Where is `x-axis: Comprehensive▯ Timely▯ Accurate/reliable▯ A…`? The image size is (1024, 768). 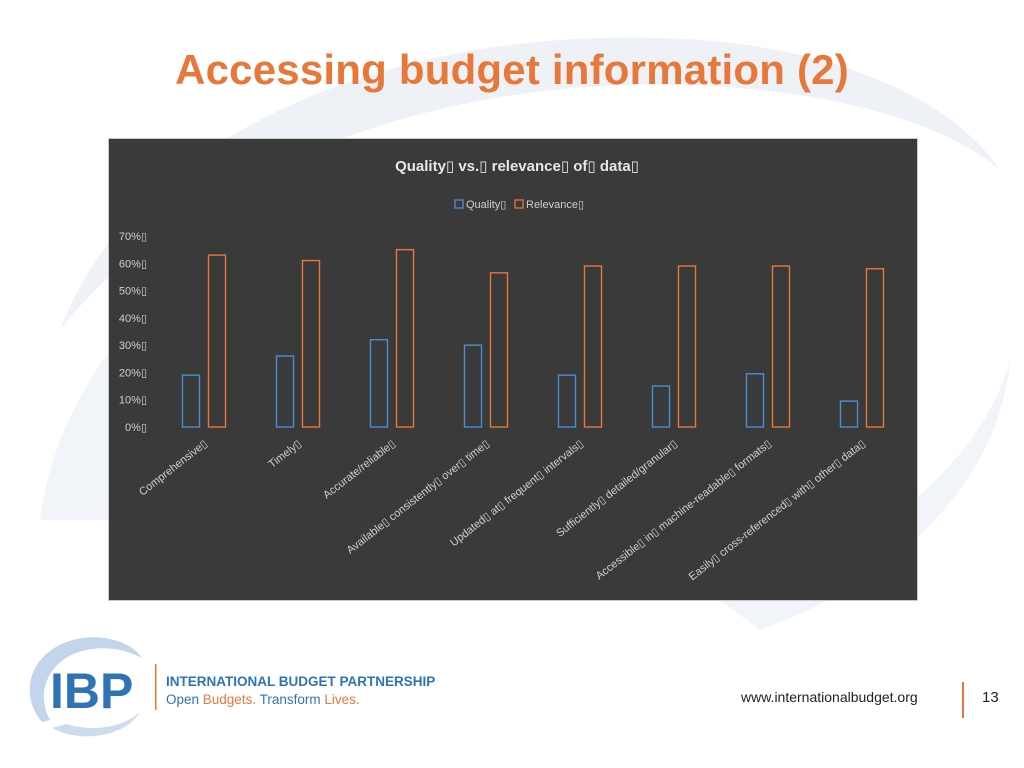 x-axis: Comprehensive▯ Timely▯ Accurate/reliable▯ A… is located at coordinates (502, 510).